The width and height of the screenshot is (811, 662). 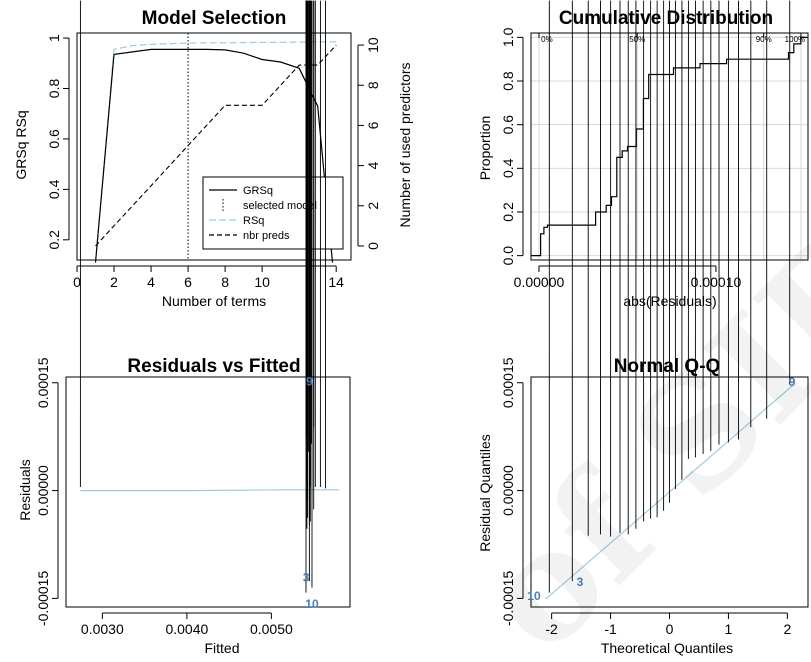 What do you see at coordinates (336, 282) in the screenshot?
I see `model-selection-xtick-label: 14` at bounding box center [336, 282].